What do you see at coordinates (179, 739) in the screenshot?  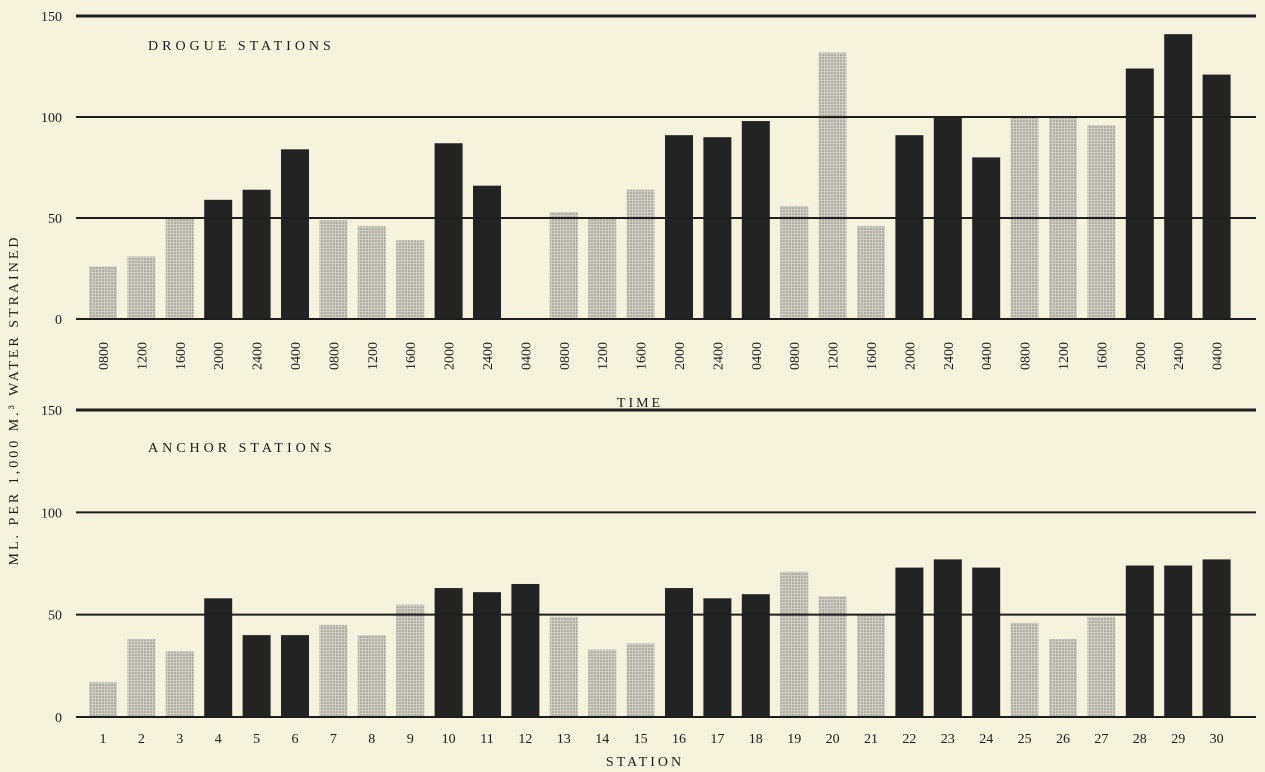 I see `anchor-x-tick-label: 3` at bounding box center [179, 739].